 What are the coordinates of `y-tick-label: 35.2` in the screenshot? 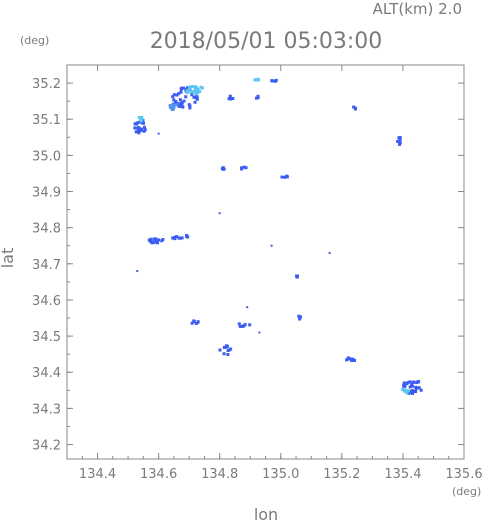 It's located at (46, 84).